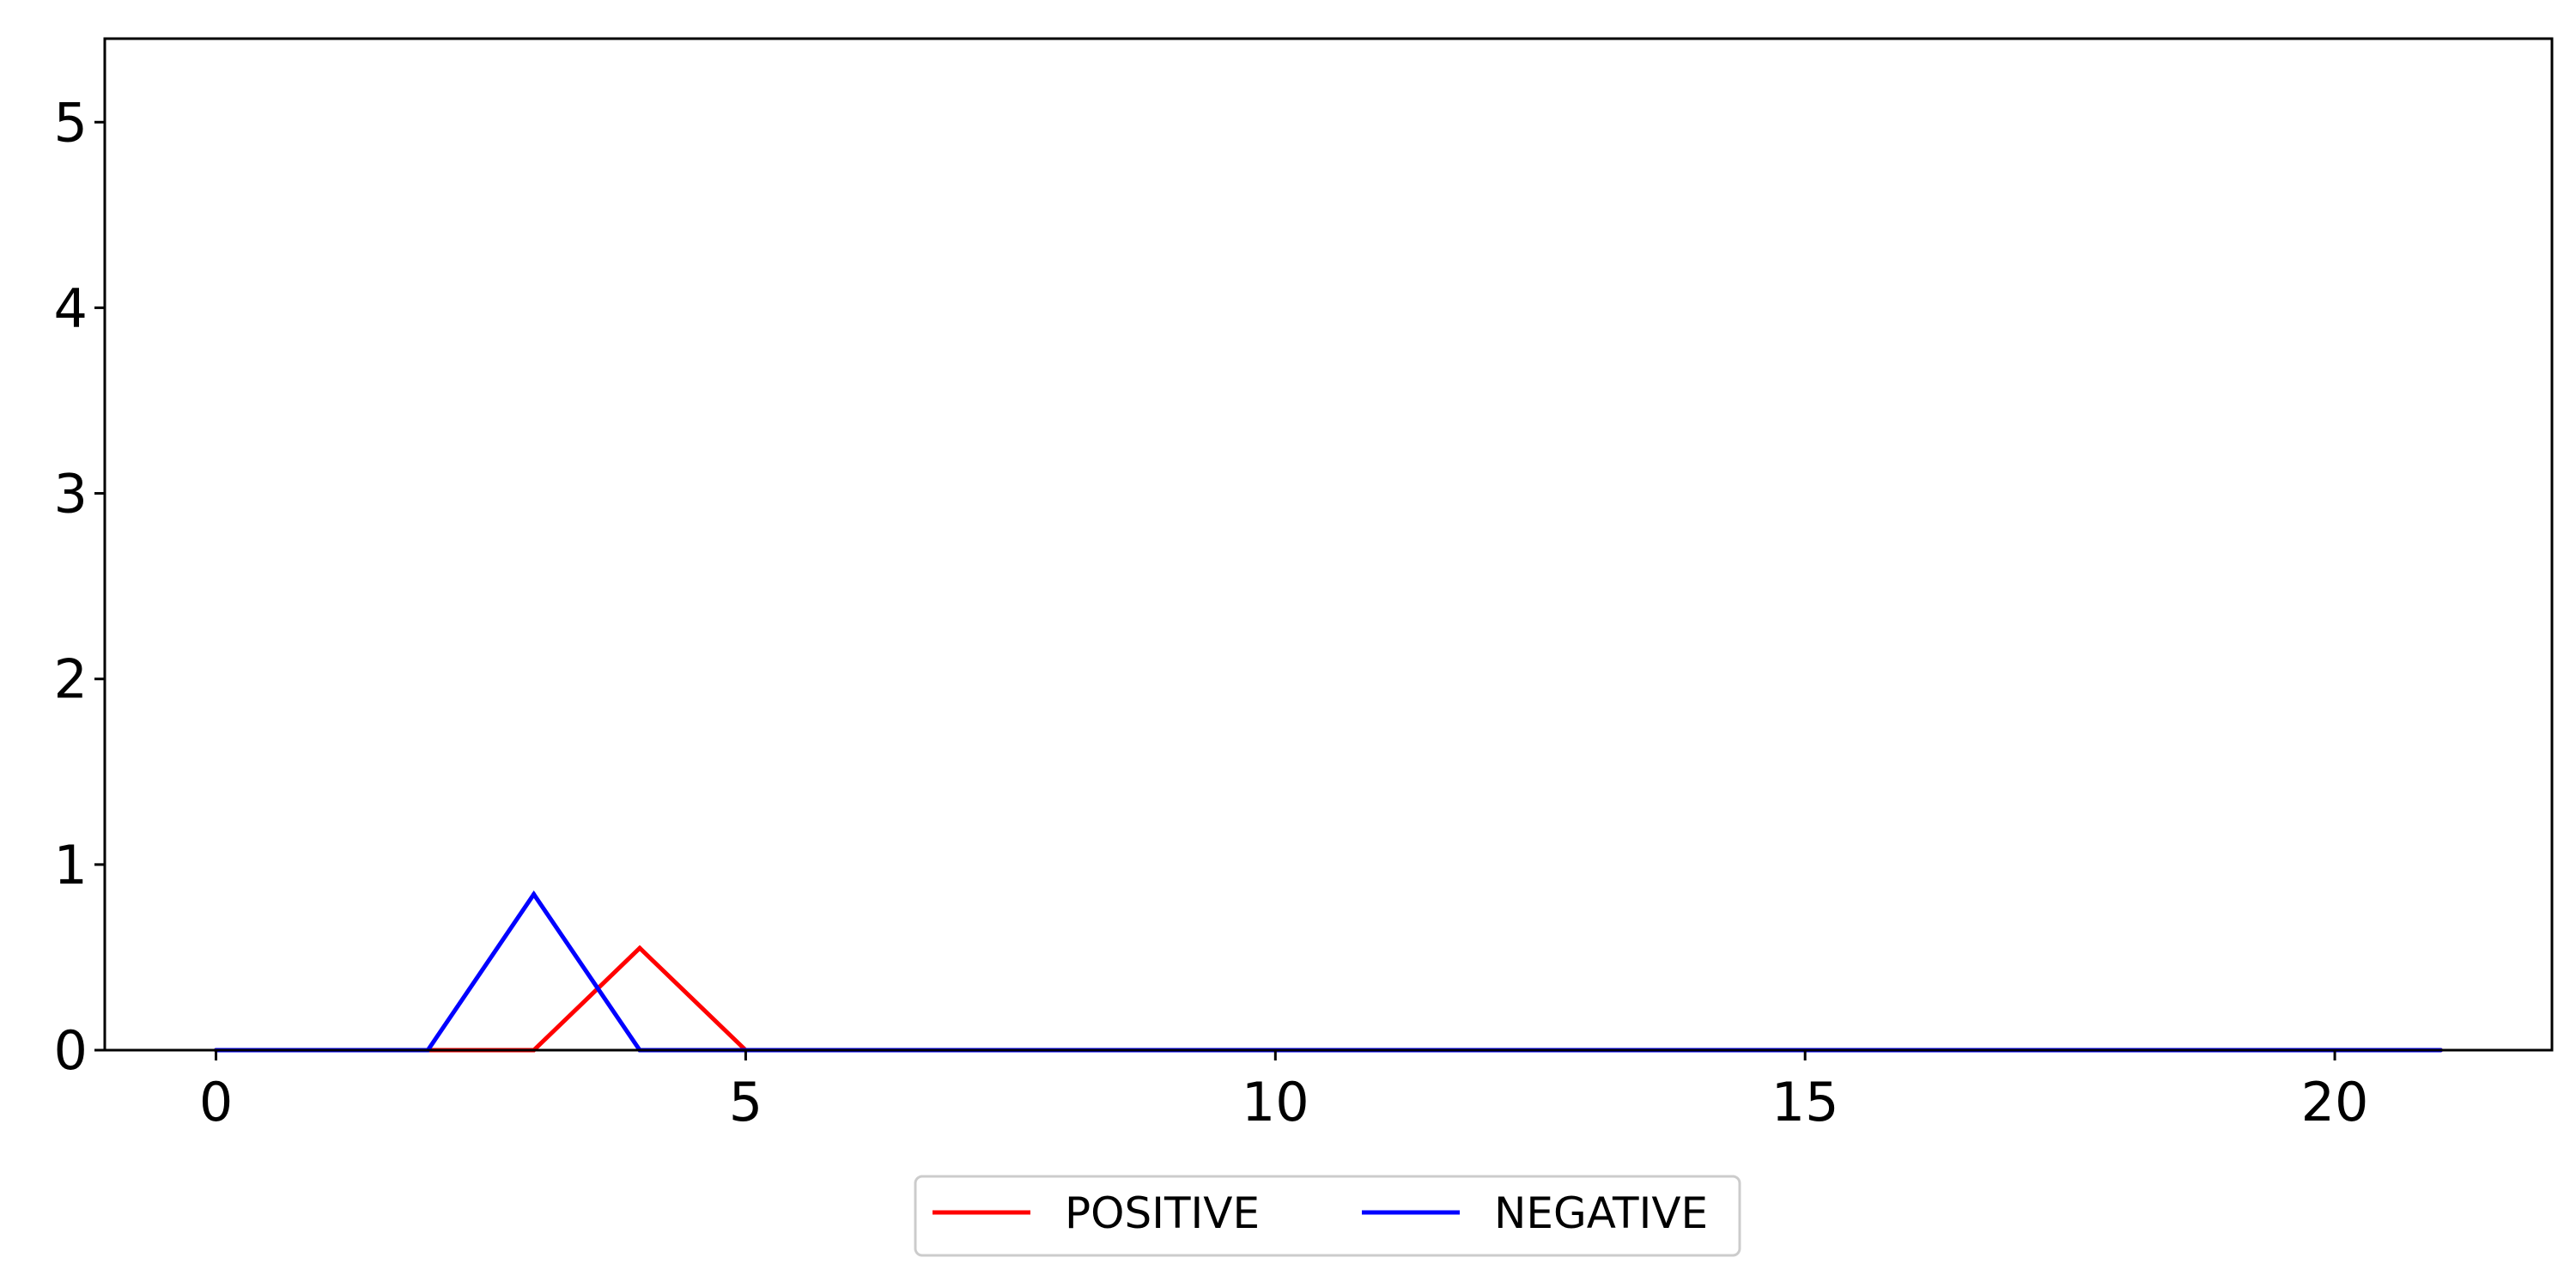 The image size is (2576, 1288). I want to click on data-point-negative, so click(534, 893).